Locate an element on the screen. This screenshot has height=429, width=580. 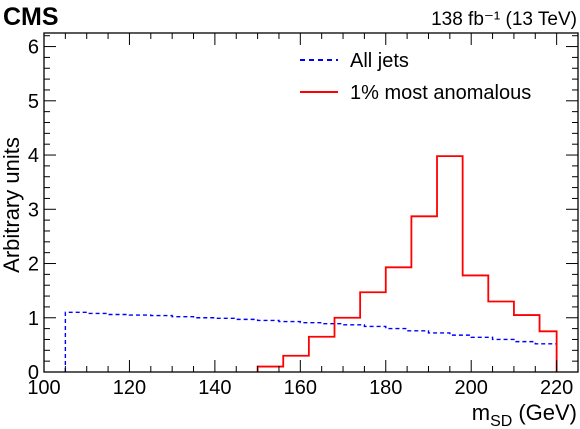
legend: All jets 1% most anomalous is located at coordinates (415, 77).